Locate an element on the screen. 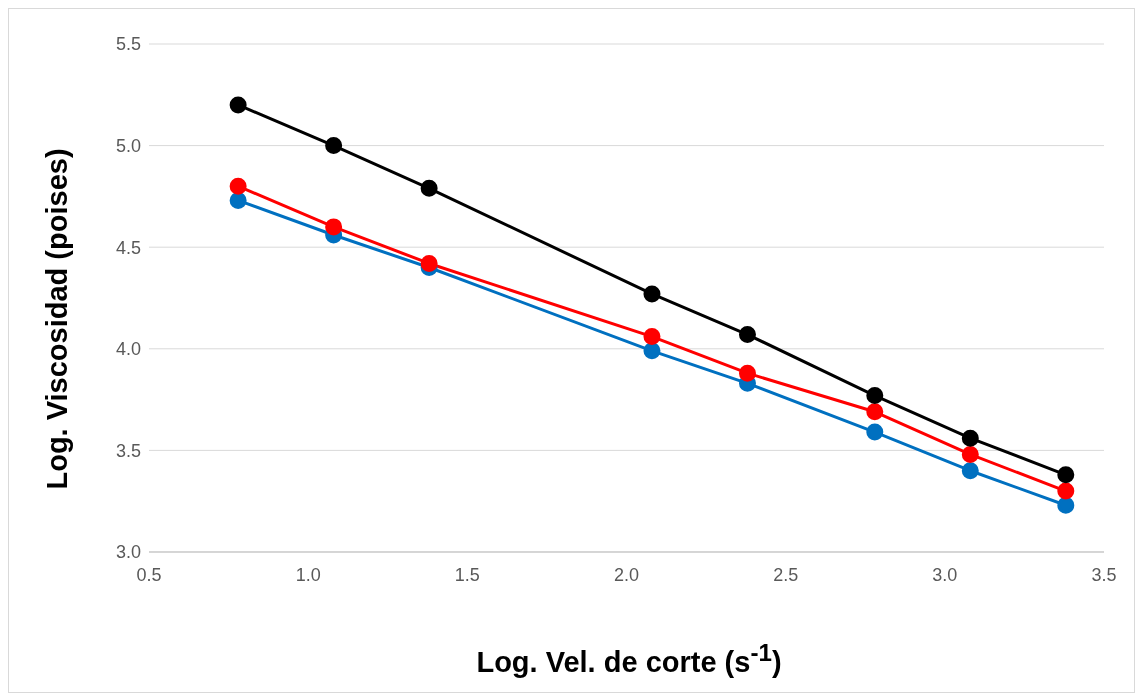 Image resolution: width=1141 pixels, height=699 pixels. y-tick-label: 5.0 is located at coordinates (128, 145).